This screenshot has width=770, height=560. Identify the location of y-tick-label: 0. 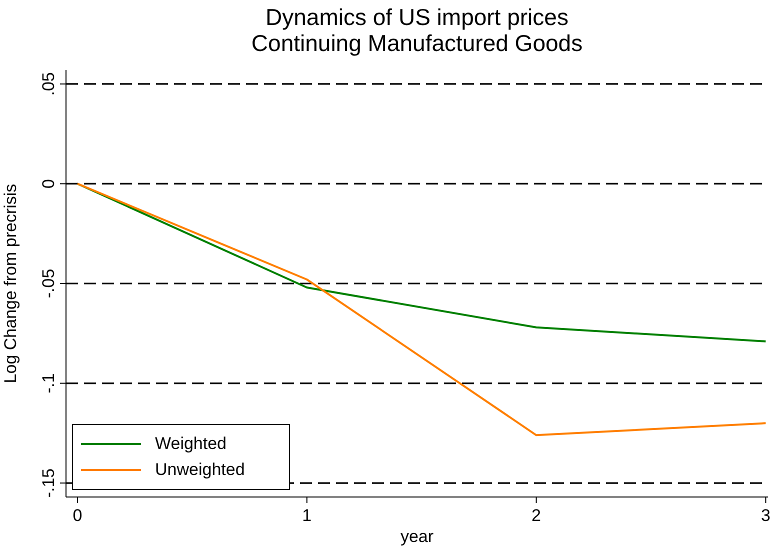
(48, 183).